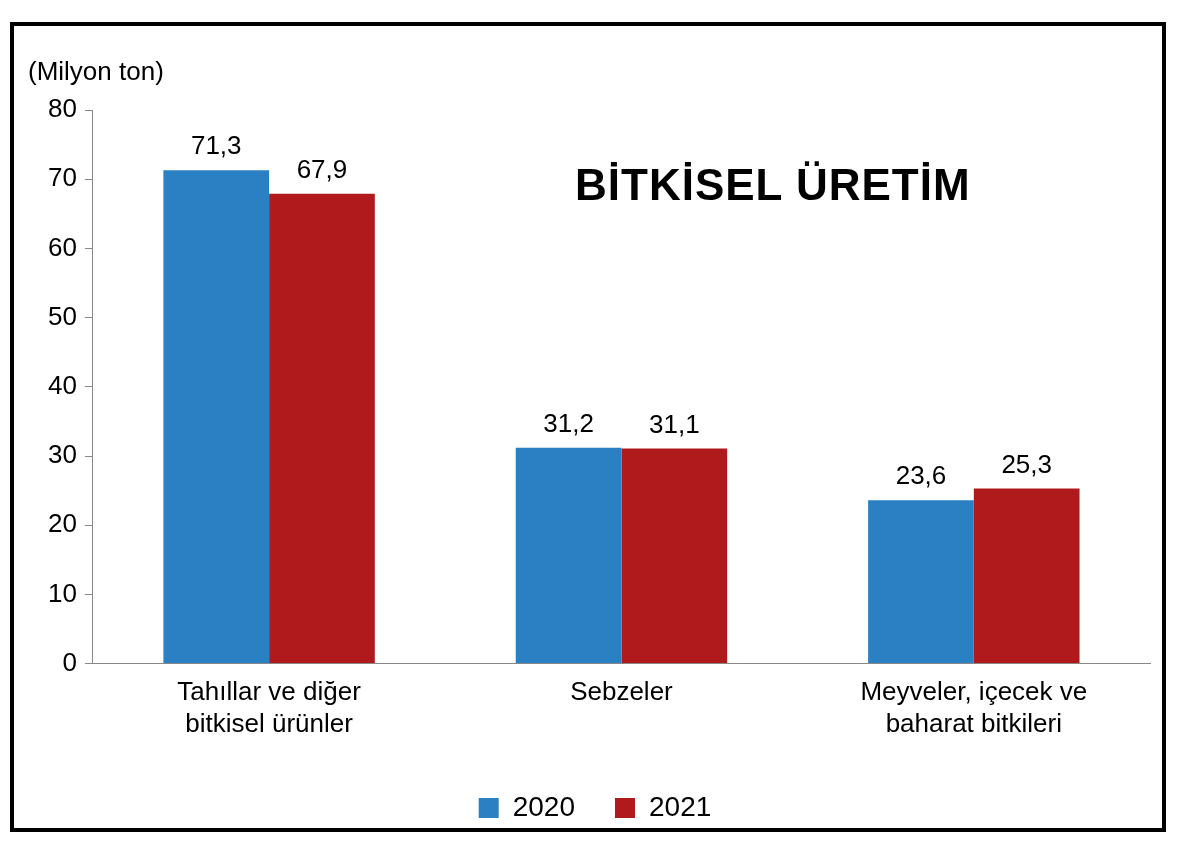 This screenshot has height=852, width=1200. I want to click on y-tick-label: 20, so click(62, 523).